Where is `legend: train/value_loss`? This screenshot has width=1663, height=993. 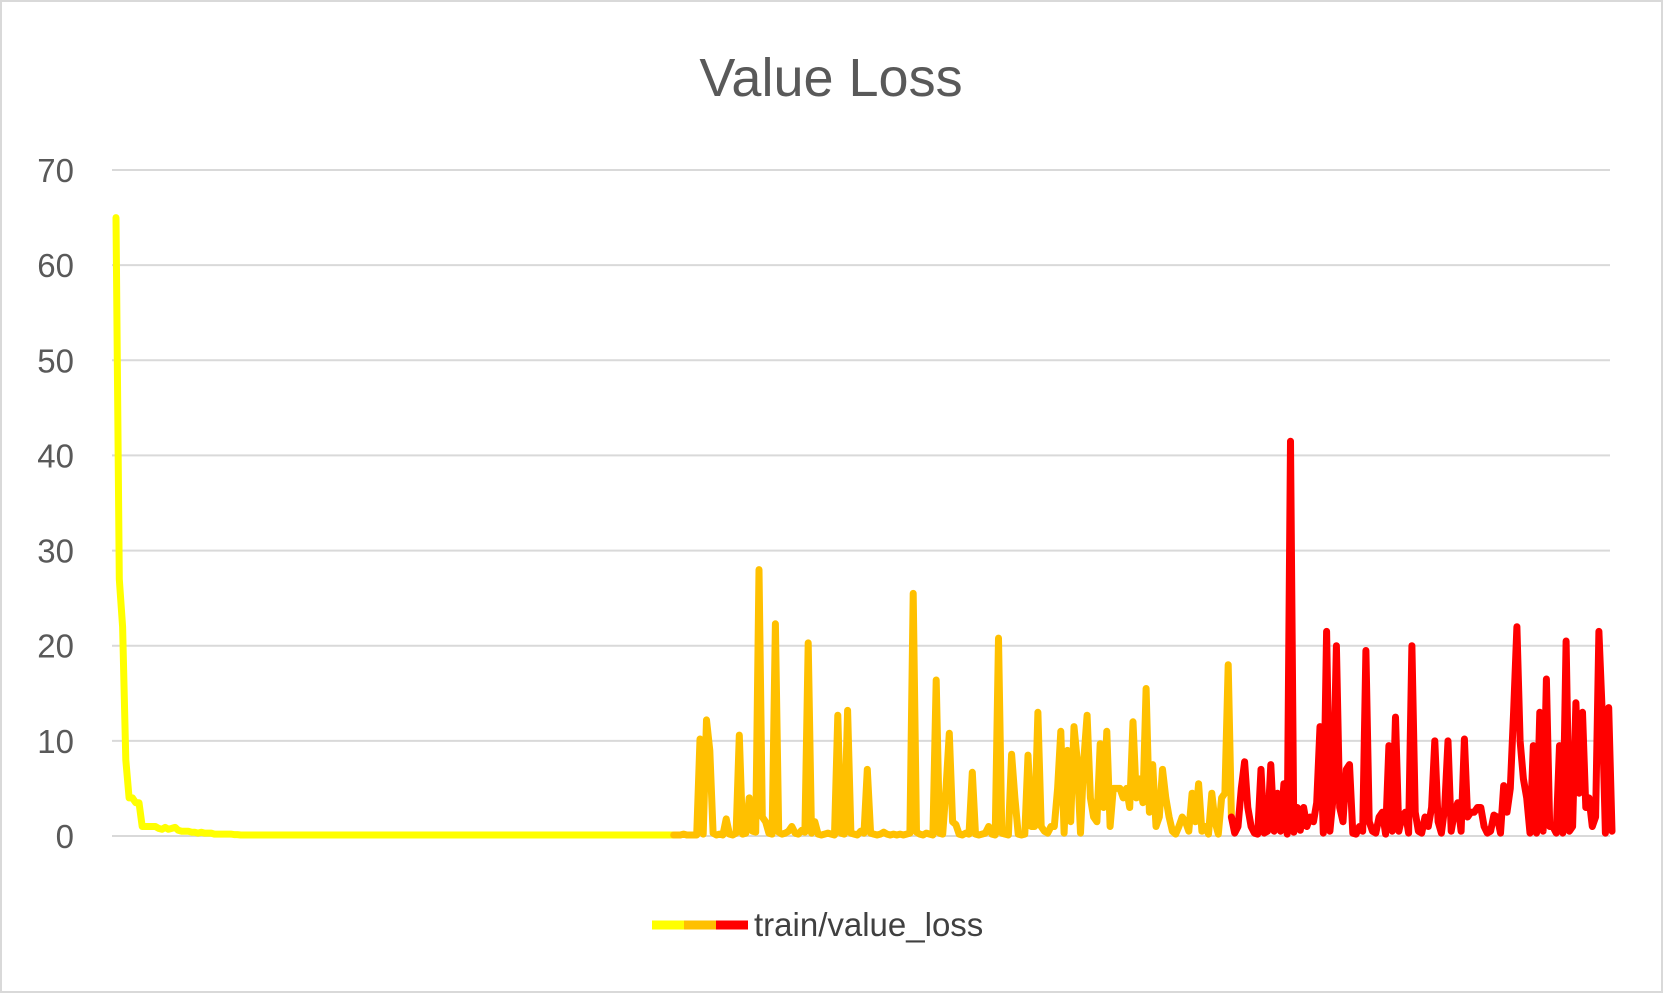 legend: train/value_loss is located at coordinates (817, 924).